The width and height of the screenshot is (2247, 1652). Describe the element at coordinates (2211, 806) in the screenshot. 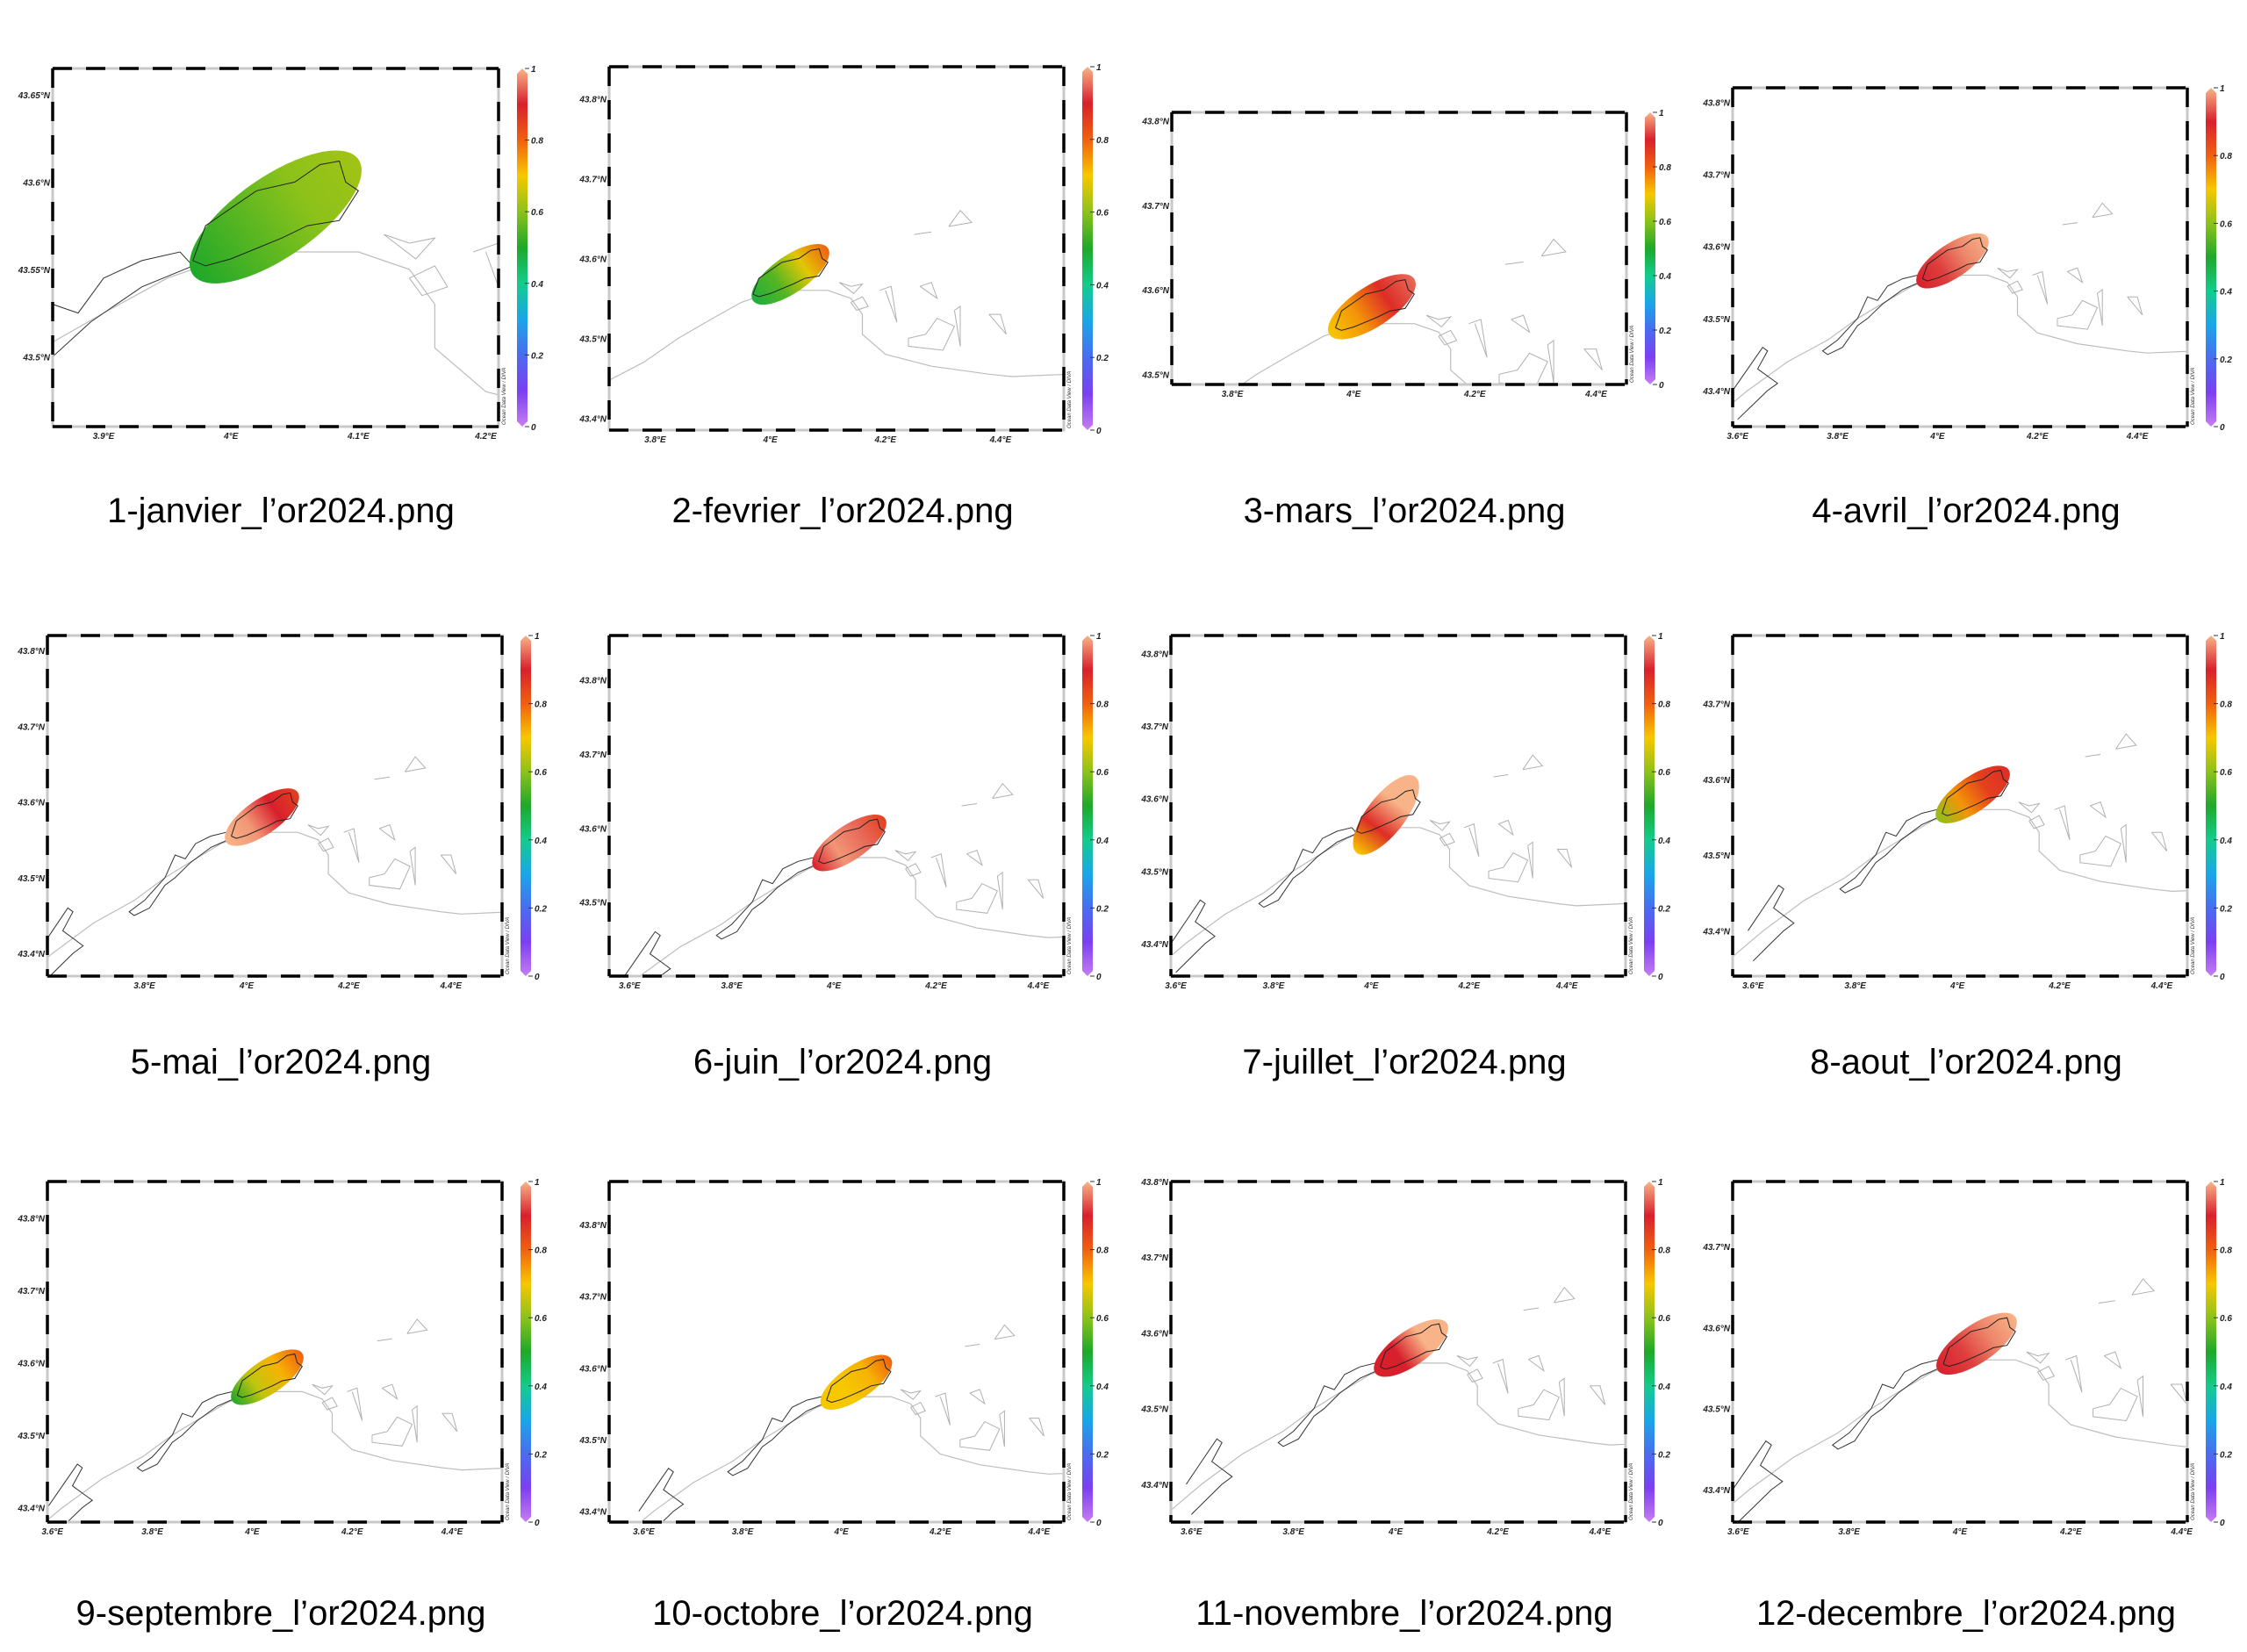

I see `colorbar` at that location.